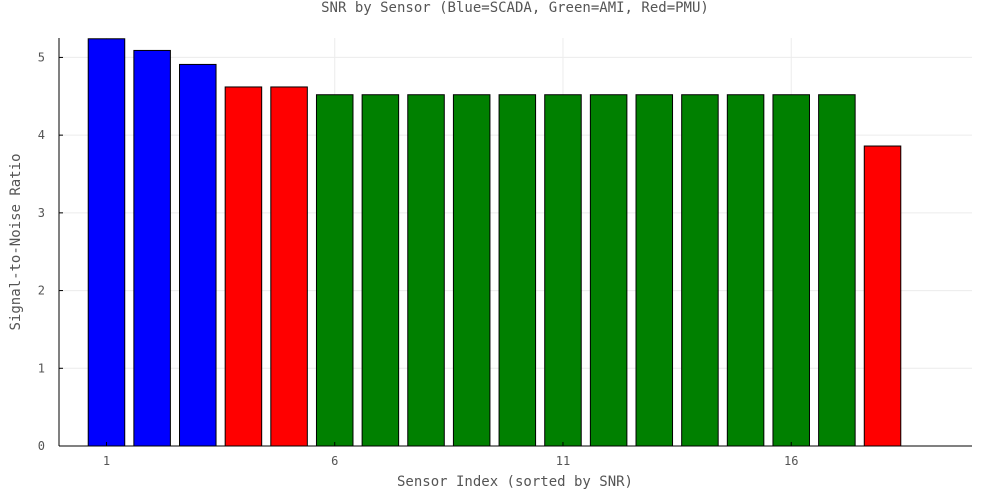 This screenshot has height=504, width=1000. I want to click on y-tick-label: 0, so click(41, 446).